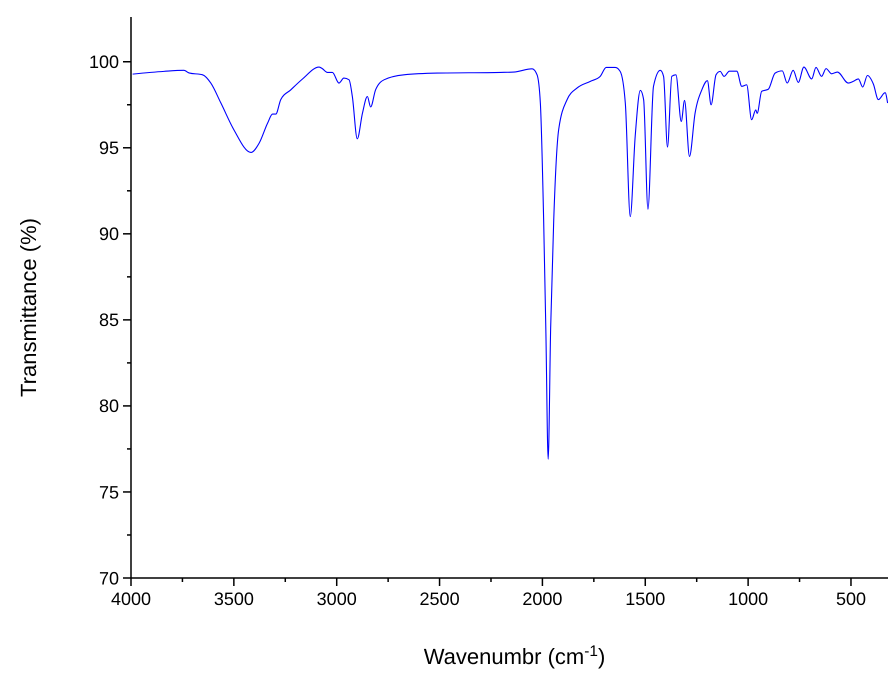  Describe the element at coordinates (645, 599) in the screenshot. I see `x-tick-label: 1500` at that location.